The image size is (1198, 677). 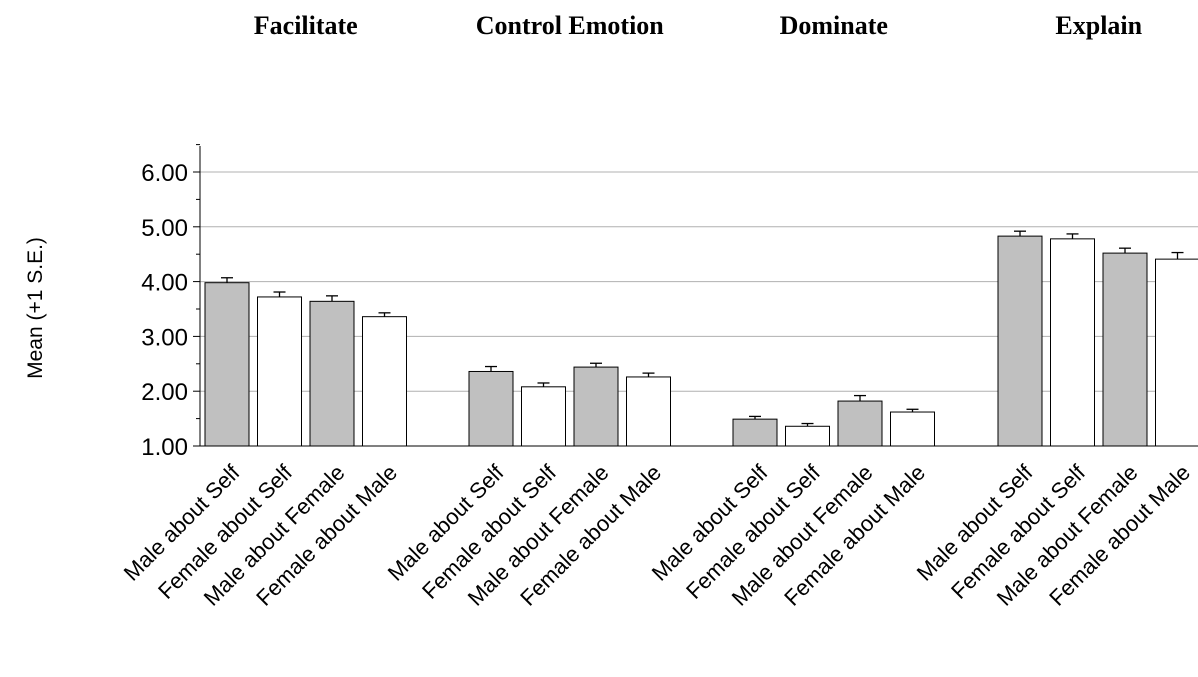 What do you see at coordinates (164, 283) in the screenshot?
I see `y-tick-label: 4.00` at bounding box center [164, 283].